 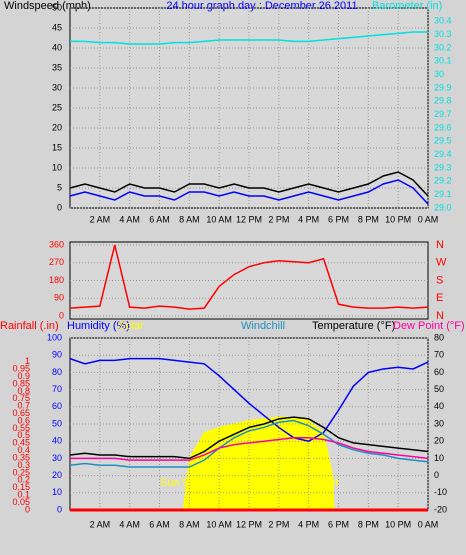 What do you see at coordinates (443, 167) in the screenshot?
I see `y2-tick-label: 29.3` at bounding box center [443, 167].